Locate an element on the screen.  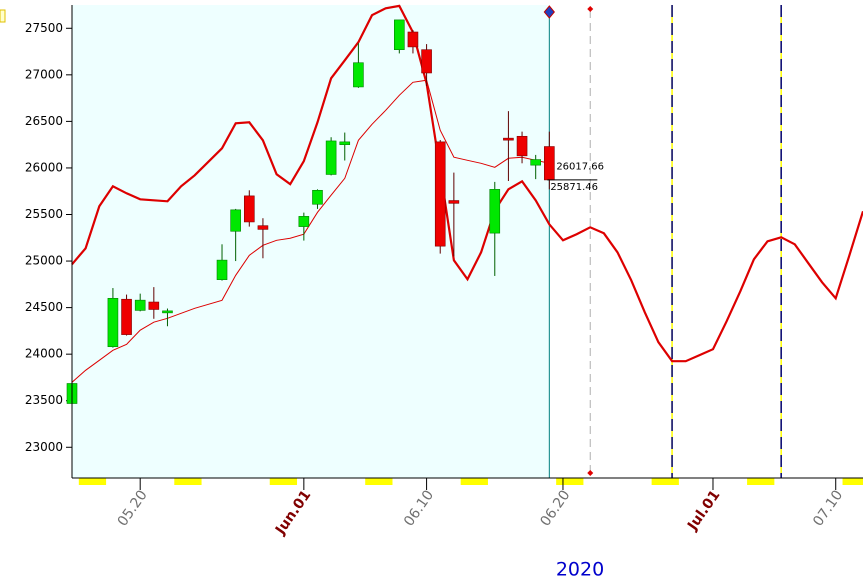
y-tick-label: 25500 is located at coordinates (44, 214).